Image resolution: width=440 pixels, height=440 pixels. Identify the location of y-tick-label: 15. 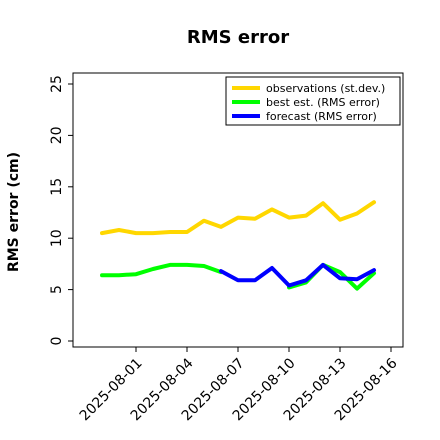
(57, 187).